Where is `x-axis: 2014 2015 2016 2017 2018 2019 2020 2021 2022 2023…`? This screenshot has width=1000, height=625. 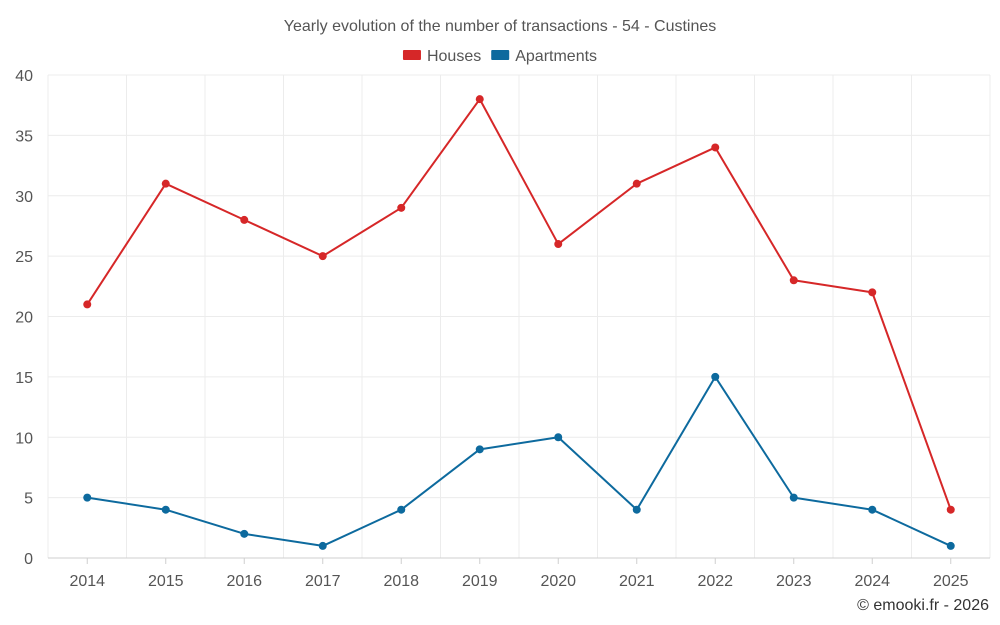
x-axis: 2014 2015 2016 2017 2018 2019 2020 2021 2022 2023… is located at coordinates (519, 574).